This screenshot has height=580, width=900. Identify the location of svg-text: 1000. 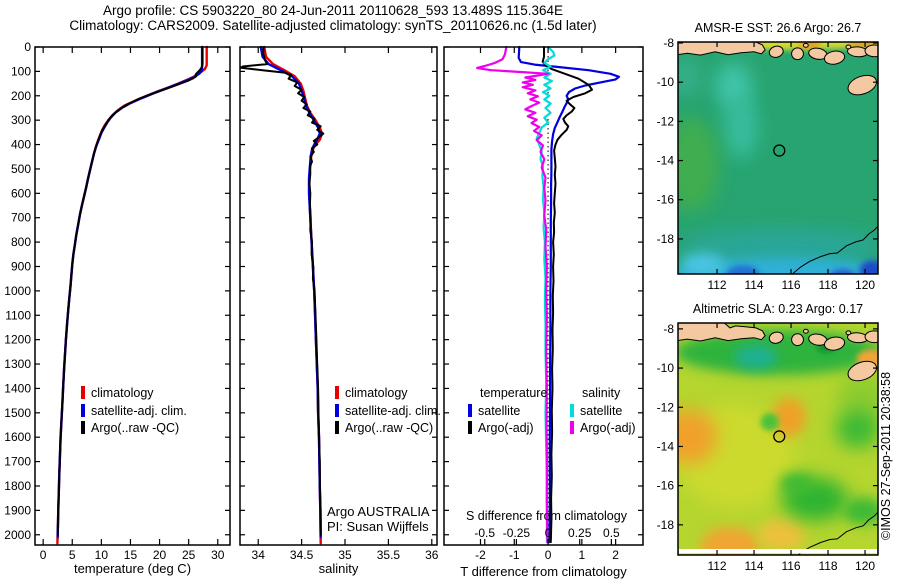
(17, 291).